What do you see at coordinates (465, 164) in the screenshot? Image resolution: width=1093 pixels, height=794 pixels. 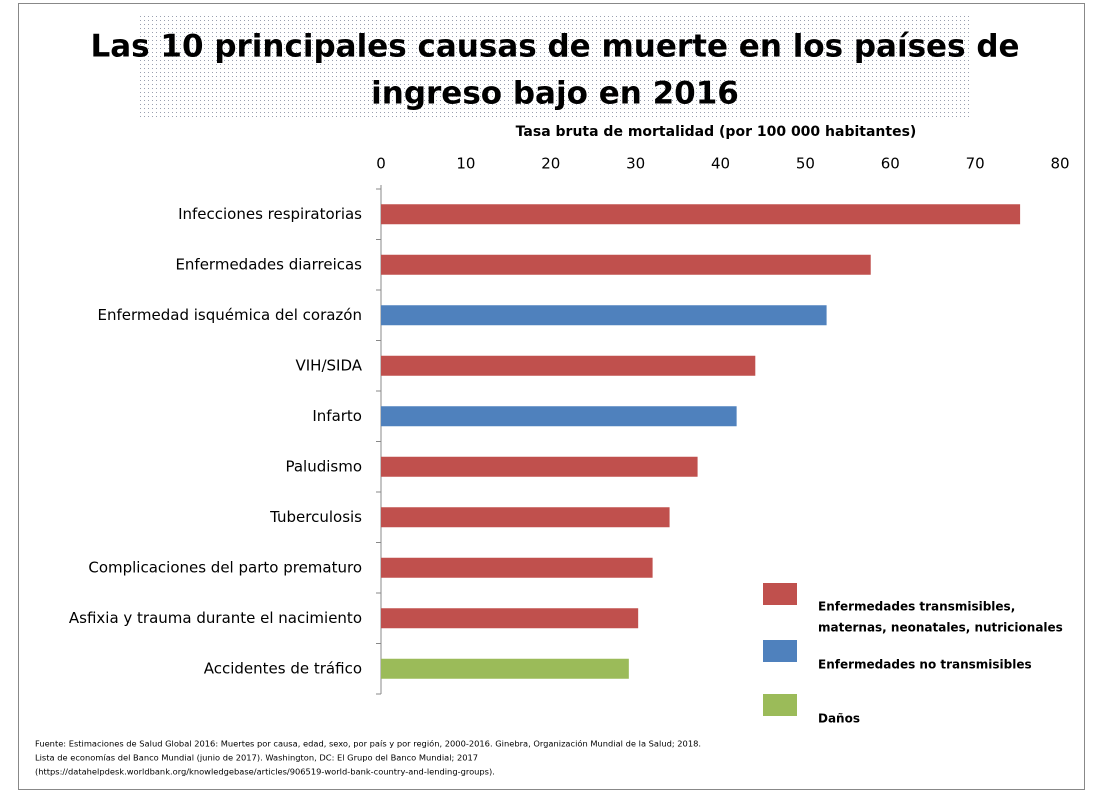 I see `x-tick-label: 10` at bounding box center [465, 164].